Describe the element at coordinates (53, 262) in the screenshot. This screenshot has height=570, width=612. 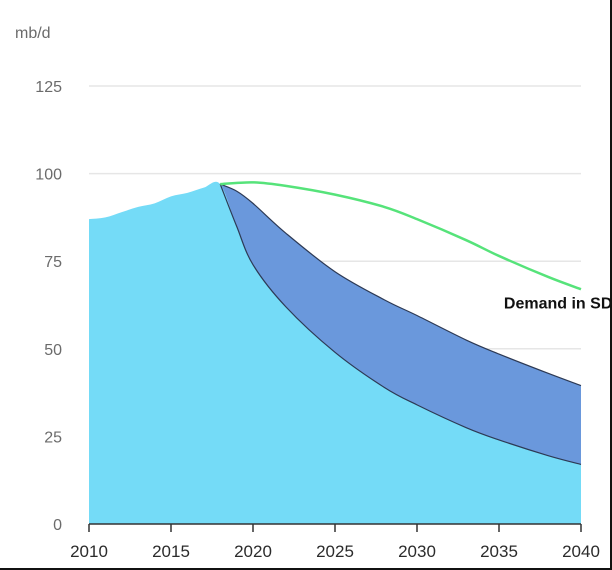
I see `y-tick-label-75: 75` at that location.